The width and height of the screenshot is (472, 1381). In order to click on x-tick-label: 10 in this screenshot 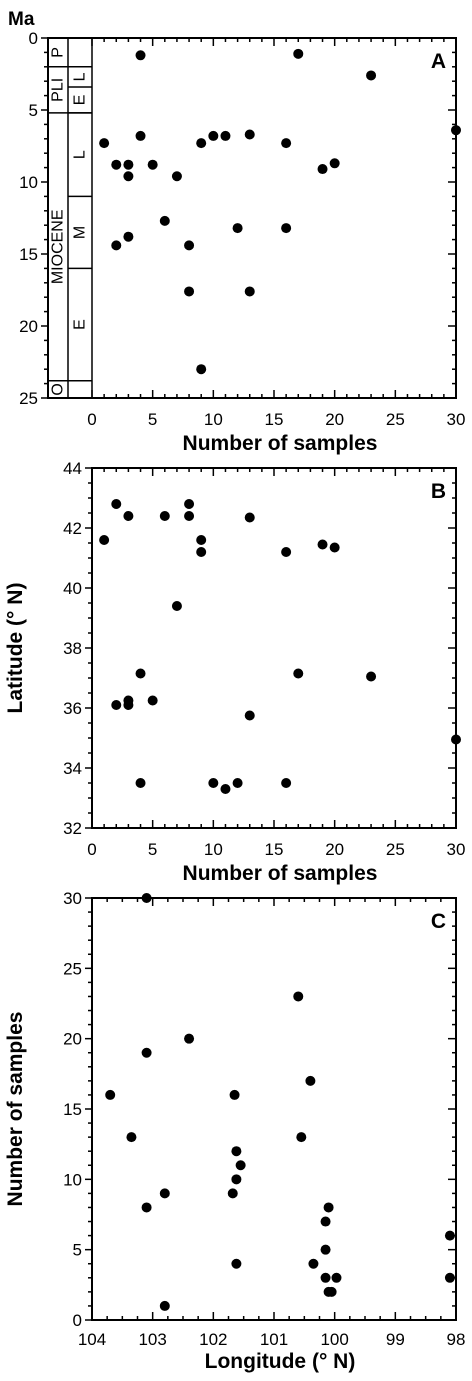, I will do `click(213, 849)`.